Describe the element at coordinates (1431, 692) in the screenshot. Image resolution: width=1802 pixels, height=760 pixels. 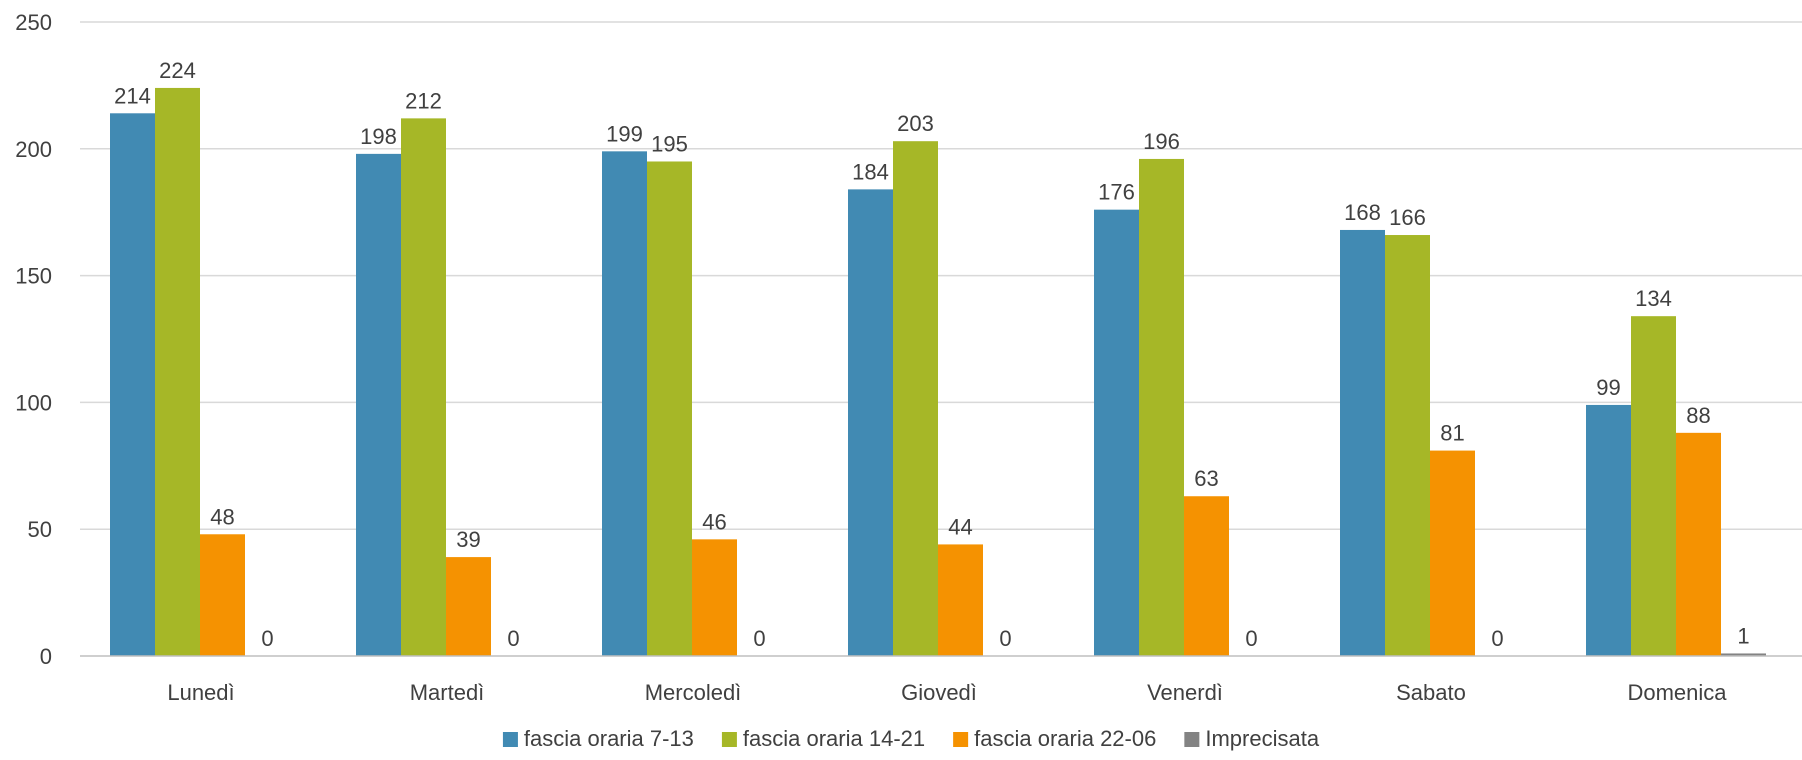
I see `category-label: Sabato` at that location.